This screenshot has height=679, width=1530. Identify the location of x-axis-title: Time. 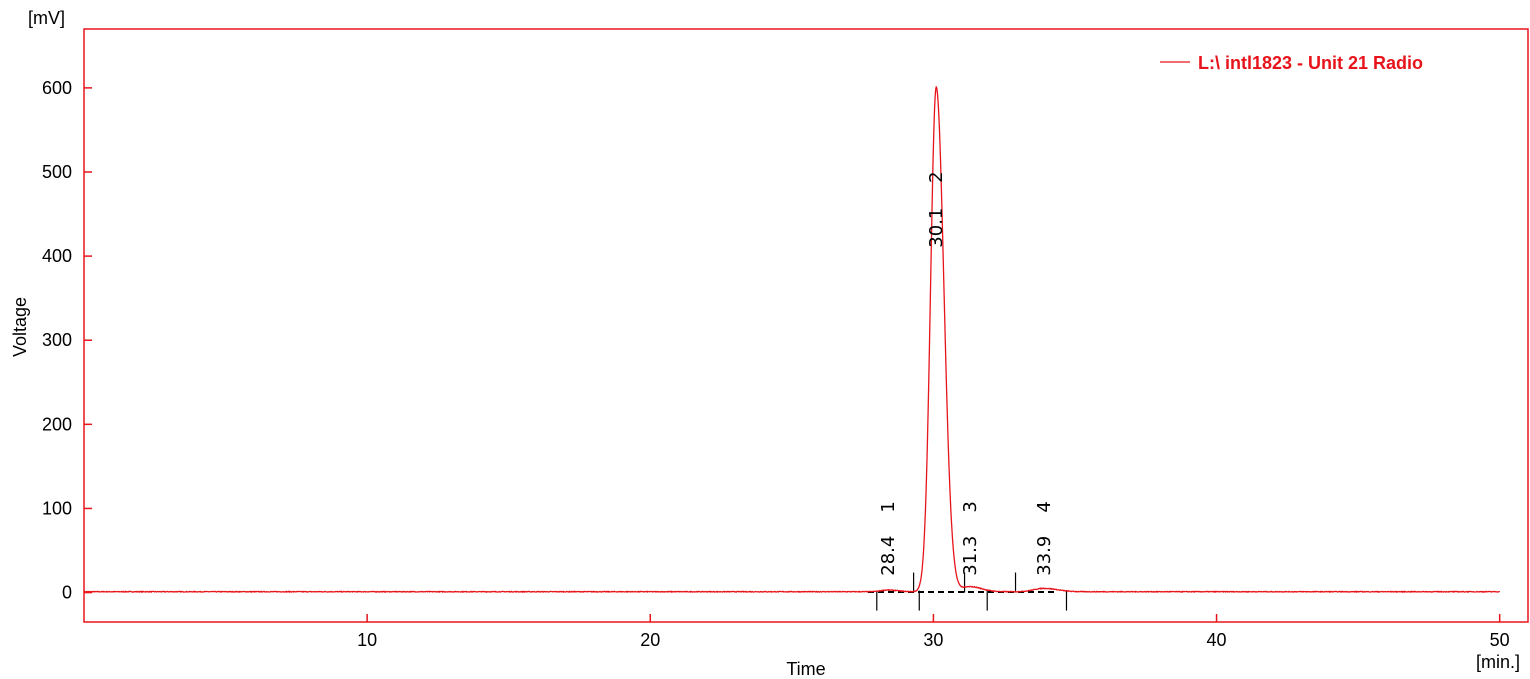
(805, 669).